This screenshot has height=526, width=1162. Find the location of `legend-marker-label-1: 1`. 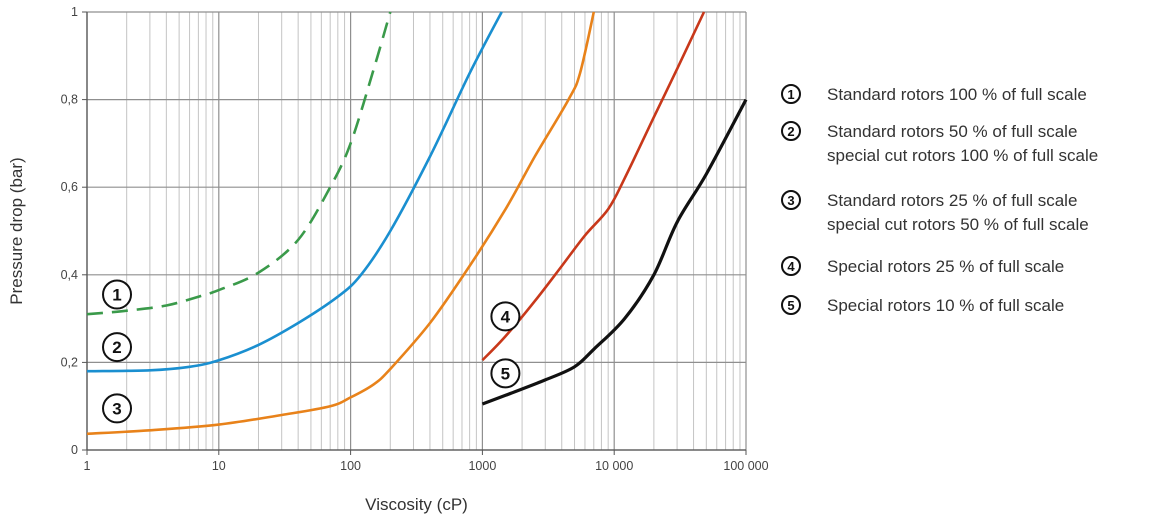

legend-marker-label-1: 1 is located at coordinates (790, 94).